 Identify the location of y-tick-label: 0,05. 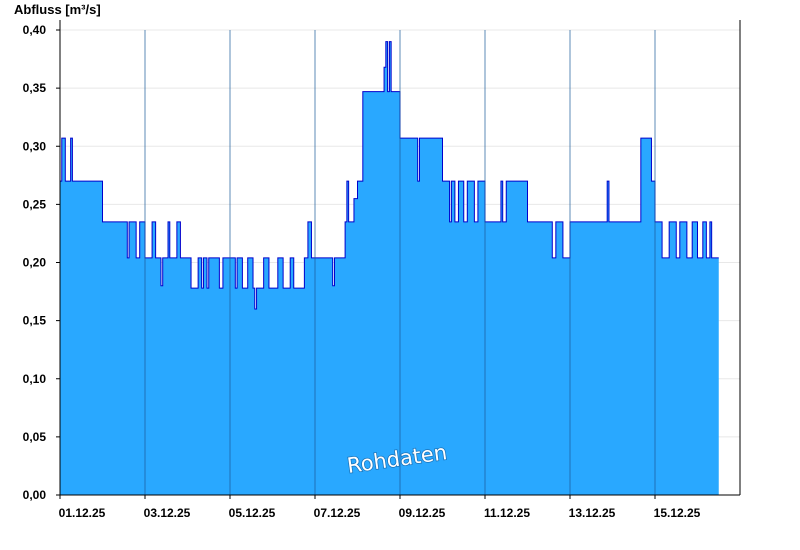
(35, 437).